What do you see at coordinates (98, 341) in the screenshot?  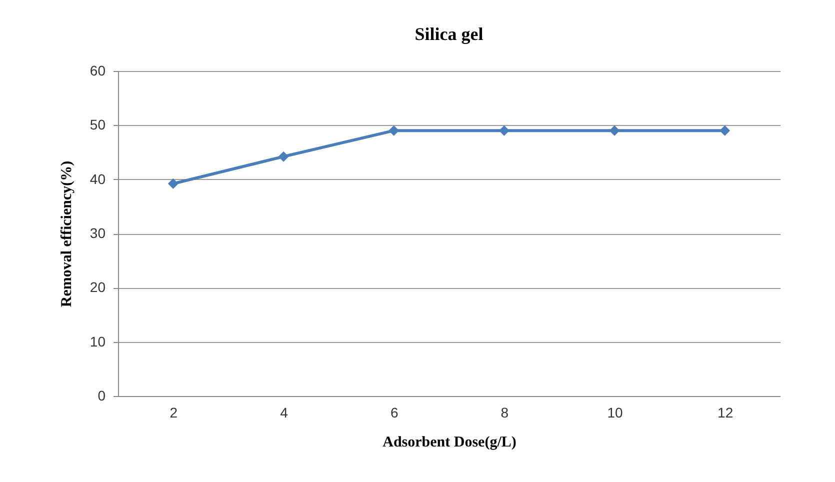 I see `y-tick-label: 10` at bounding box center [98, 341].